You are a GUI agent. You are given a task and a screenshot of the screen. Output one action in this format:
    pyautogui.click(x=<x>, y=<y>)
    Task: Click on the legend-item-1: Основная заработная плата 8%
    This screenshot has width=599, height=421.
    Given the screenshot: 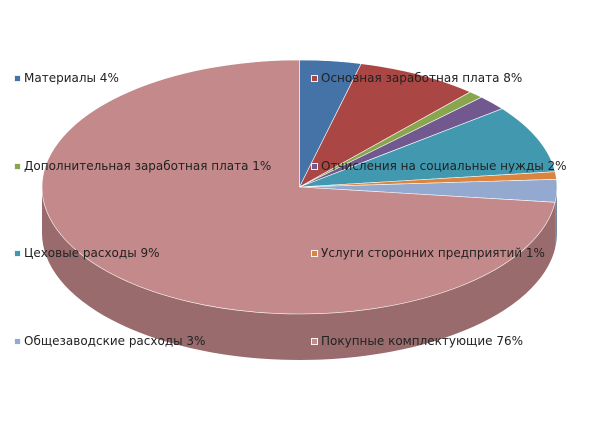 What is the action you would take?
    pyautogui.click(x=416, y=78)
    